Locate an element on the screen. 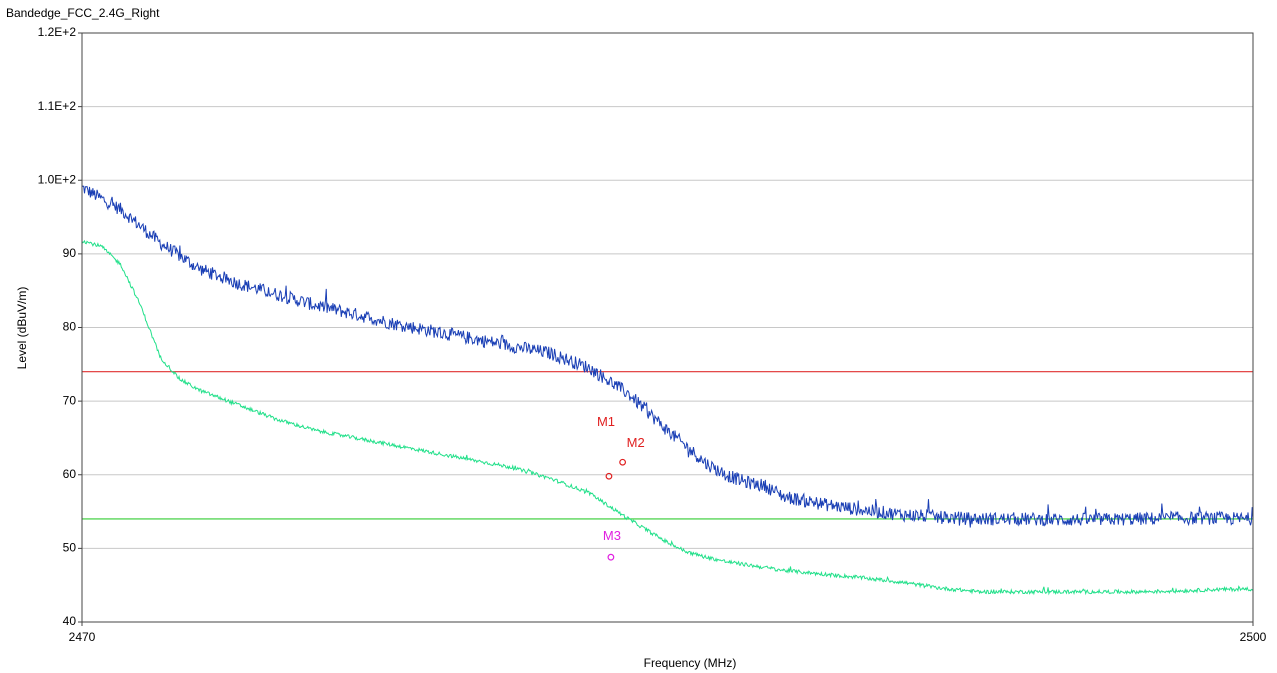 The image size is (1277, 673). y-tick-label: 1.2E+2 is located at coordinates (57, 32).